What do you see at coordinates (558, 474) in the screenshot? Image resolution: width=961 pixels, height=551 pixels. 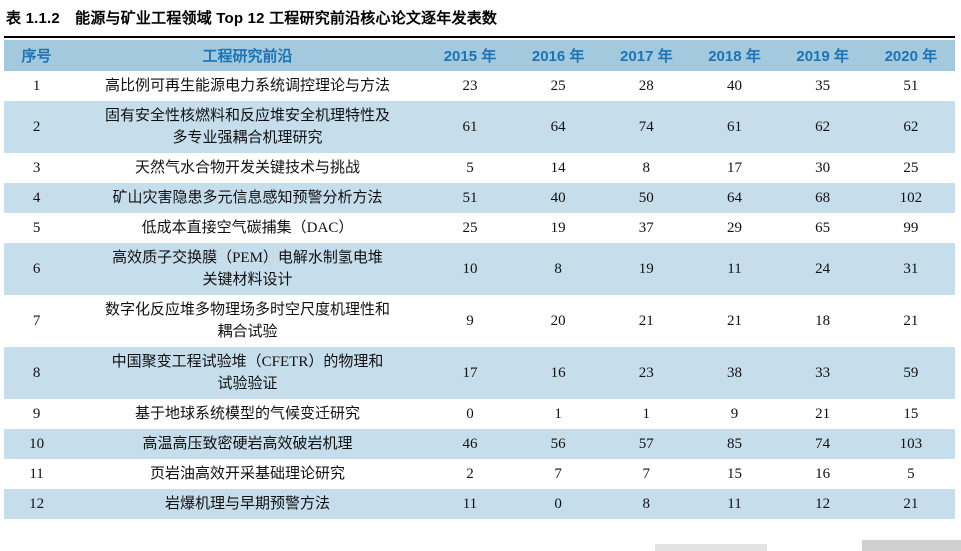 I see `paper-count-cell: 7` at bounding box center [558, 474].